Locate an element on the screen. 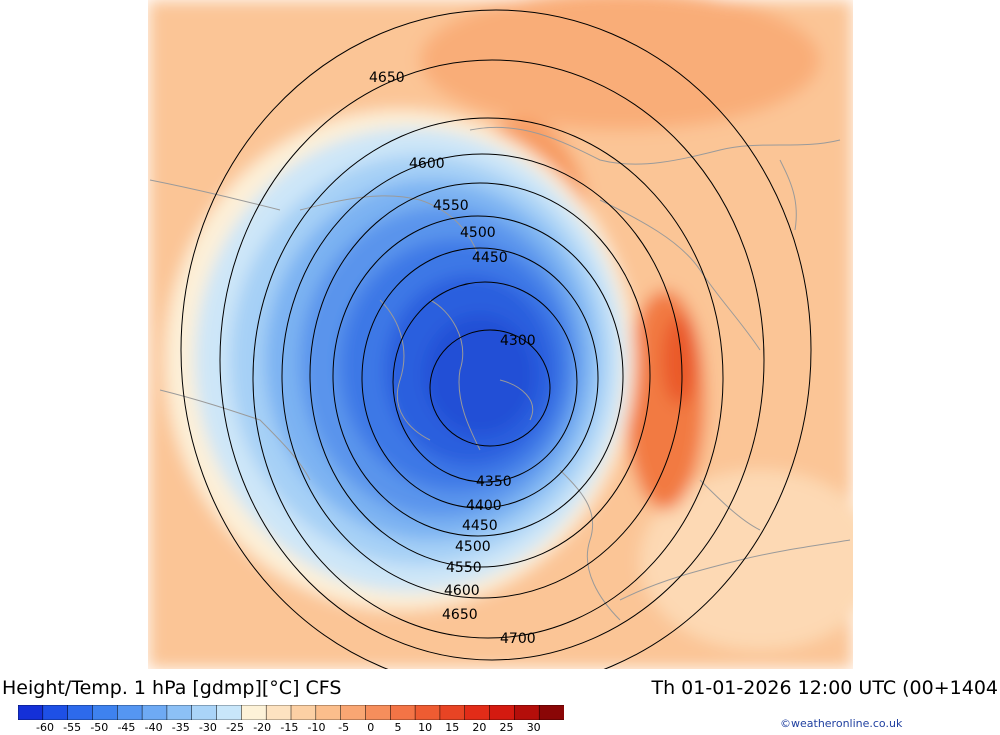  colorbar-tick-label: -30 is located at coordinates (207, 727).